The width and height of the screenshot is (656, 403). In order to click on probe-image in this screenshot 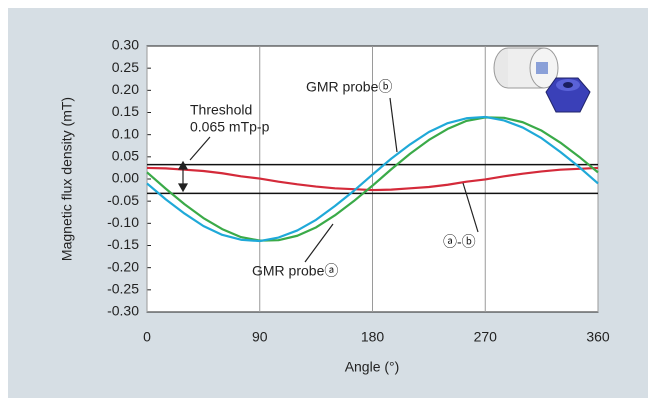, I will do `click(542, 80)`.